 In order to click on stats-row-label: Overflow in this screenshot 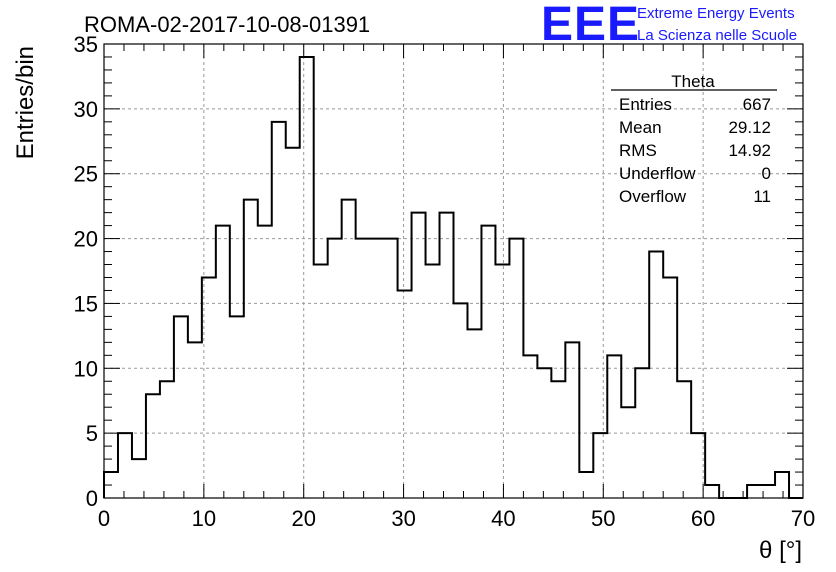, I will do `click(653, 196)`.